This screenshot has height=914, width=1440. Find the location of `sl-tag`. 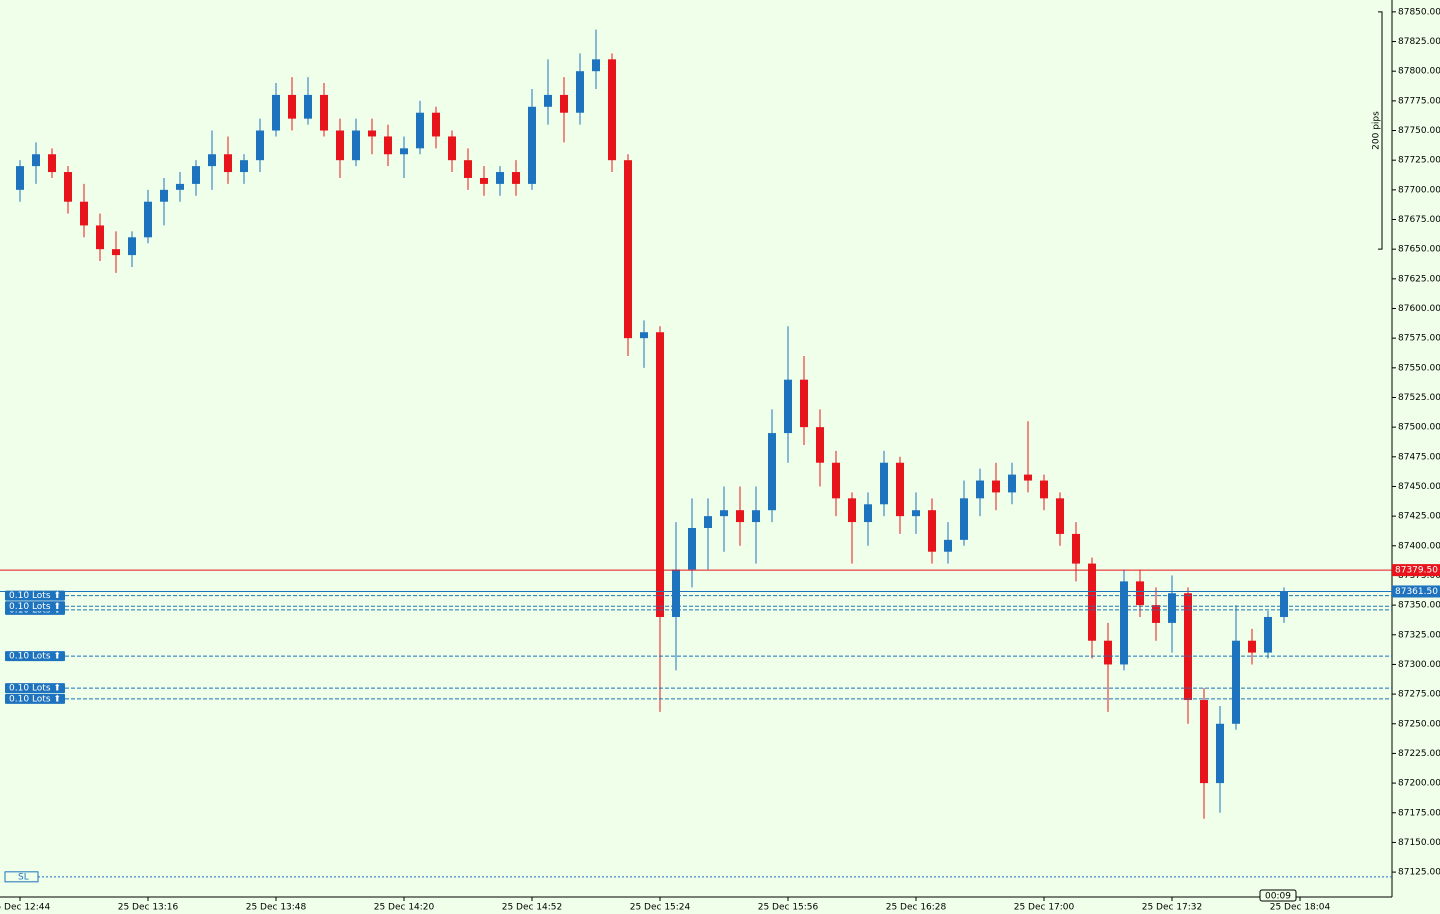

sl-tag is located at coordinates (21, 877).